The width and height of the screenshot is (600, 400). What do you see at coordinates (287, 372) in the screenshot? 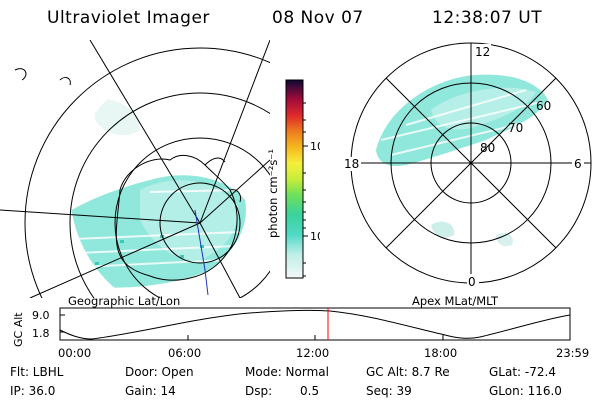
I see `info-mode: Mode: Normal` at bounding box center [287, 372].